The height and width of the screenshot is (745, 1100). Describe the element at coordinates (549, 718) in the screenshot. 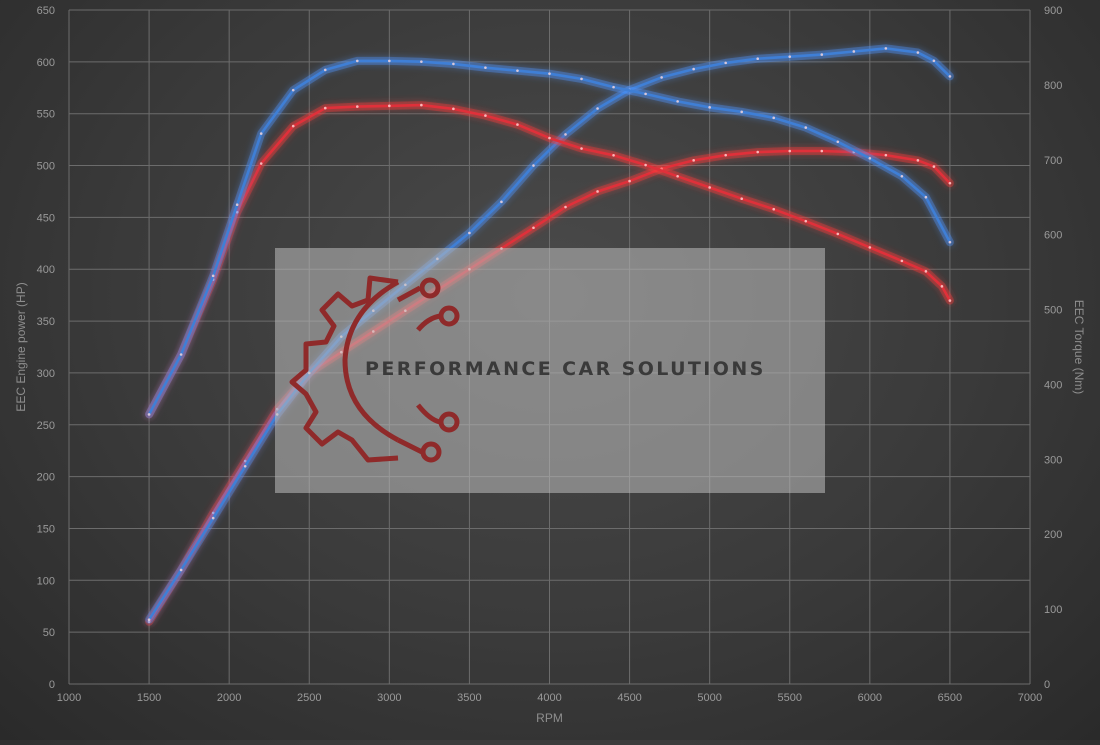

I see `x-axis-title: RPM` at that location.